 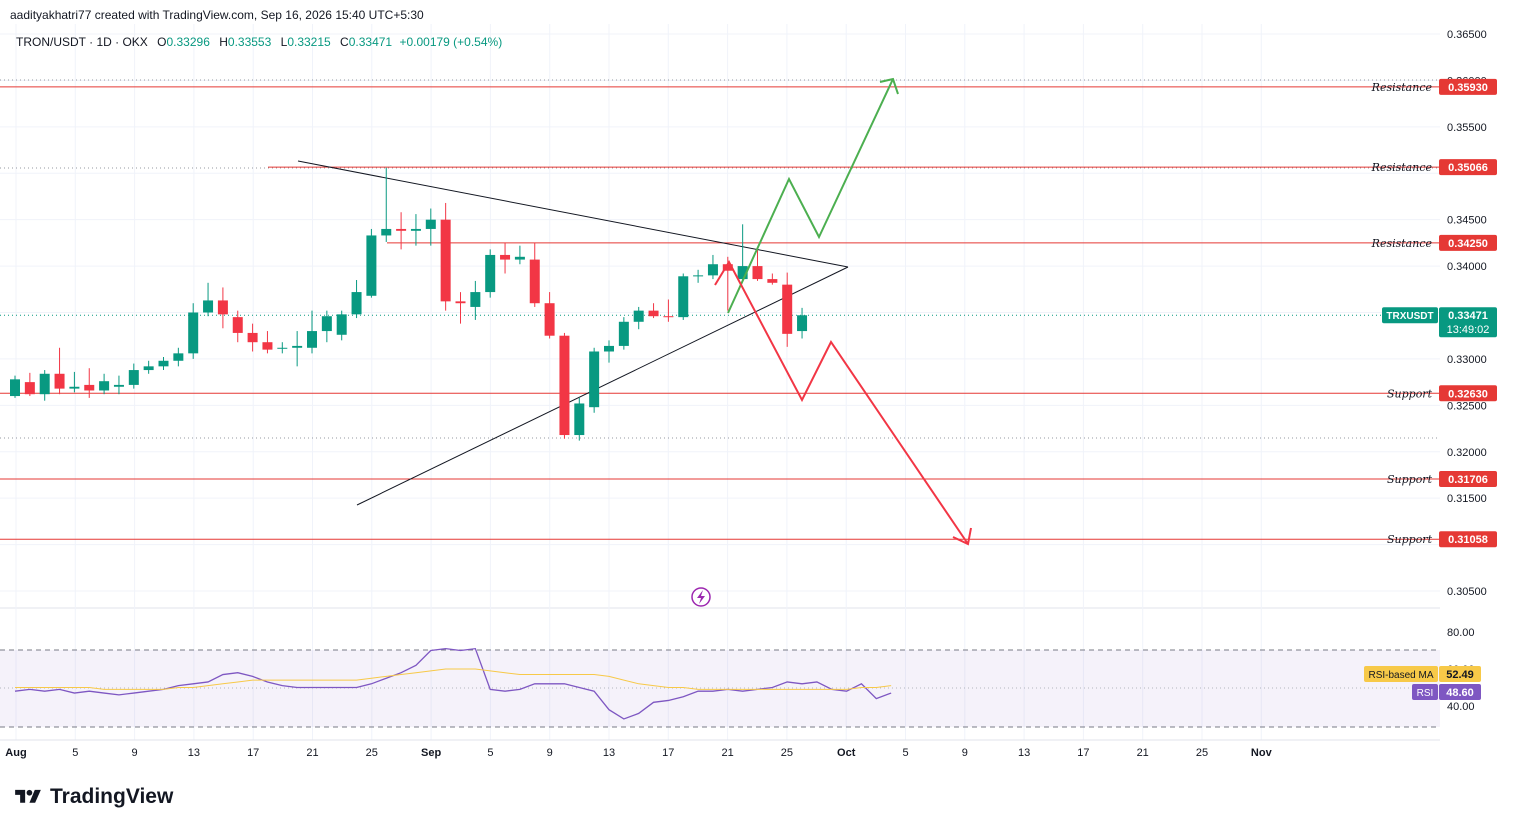 I want to click on tradingview-brand: TradingView, so click(x=92, y=797).